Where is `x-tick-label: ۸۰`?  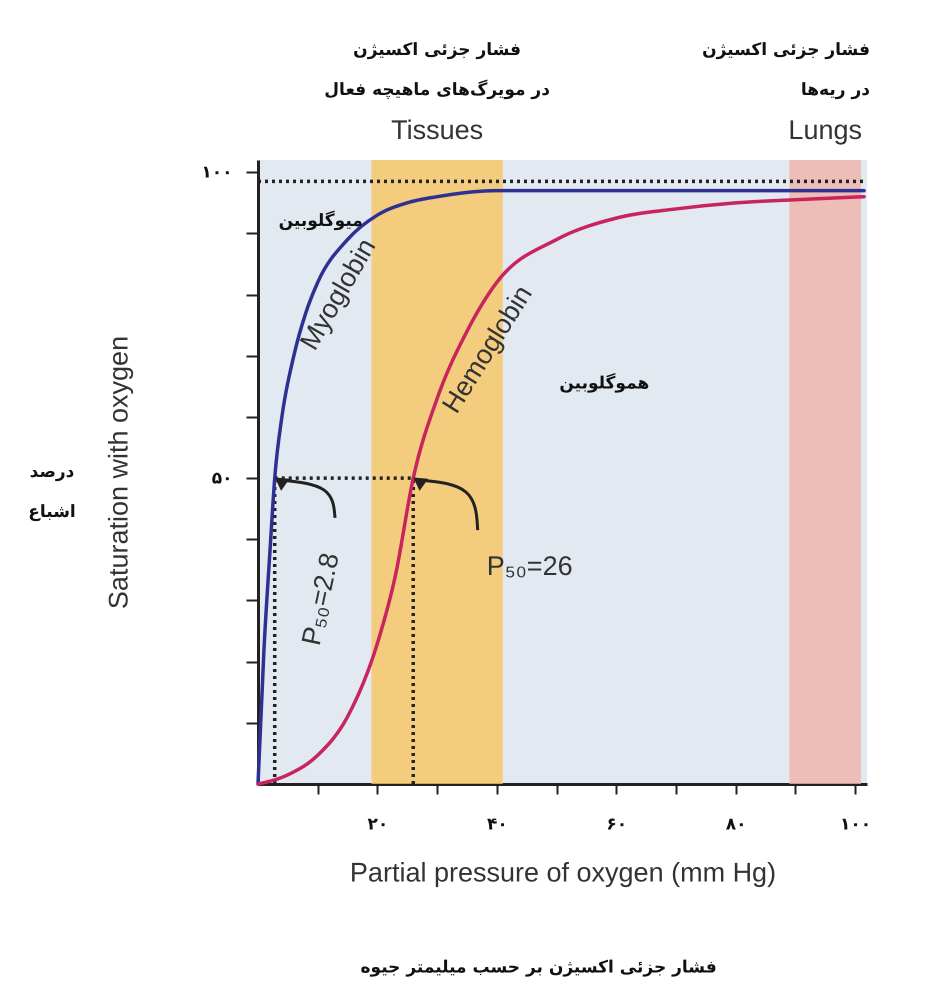 x-tick-label: ۸۰ is located at coordinates (736, 824).